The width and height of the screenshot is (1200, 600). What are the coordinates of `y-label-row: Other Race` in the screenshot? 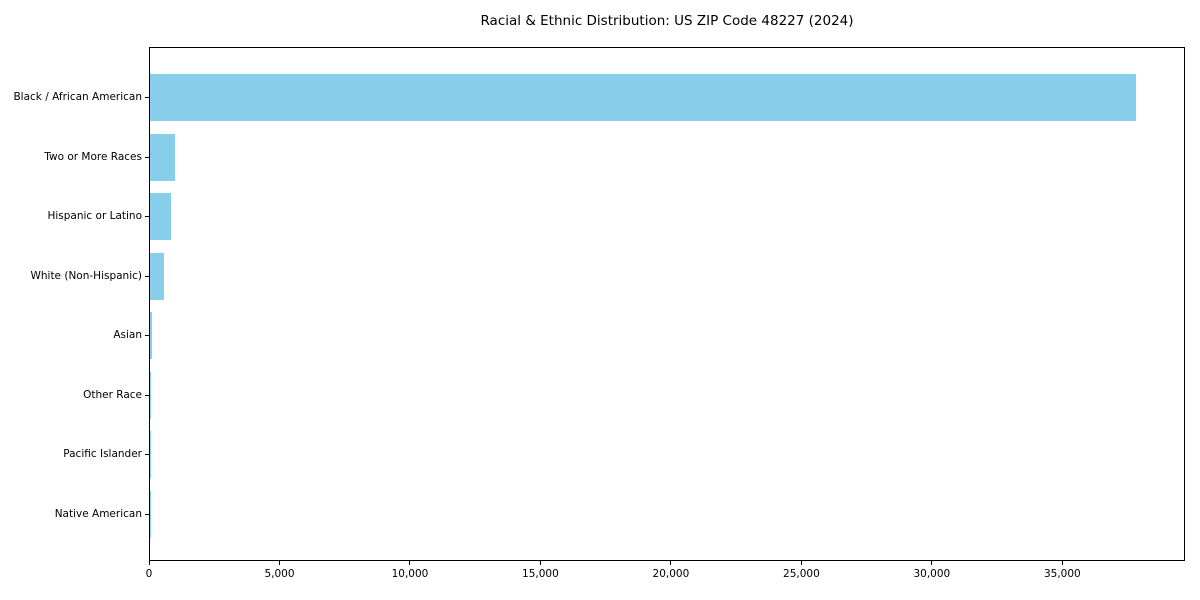 It's located at (74, 396).